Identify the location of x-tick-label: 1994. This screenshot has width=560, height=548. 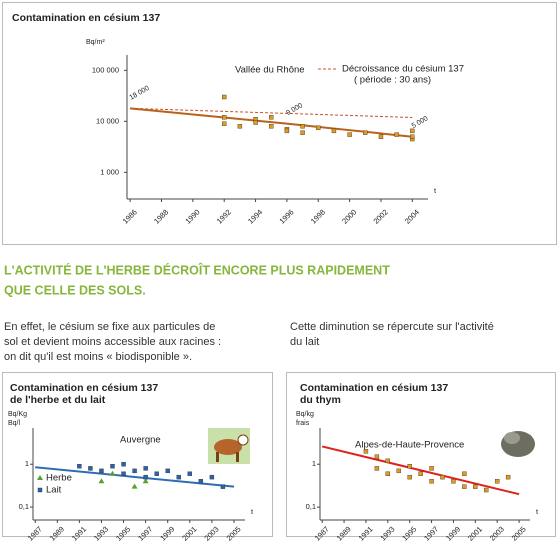
(255, 217).